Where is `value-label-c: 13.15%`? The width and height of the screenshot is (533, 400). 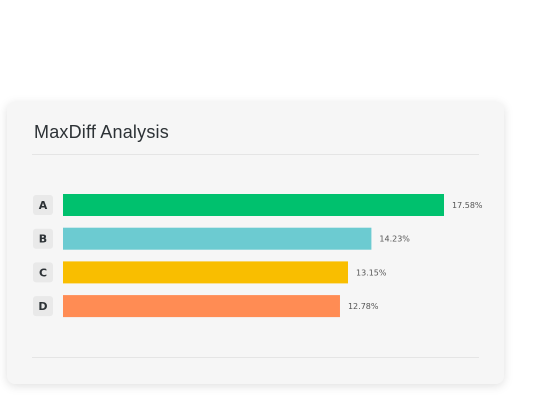 value-label-c: 13.15% is located at coordinates (371, 272).